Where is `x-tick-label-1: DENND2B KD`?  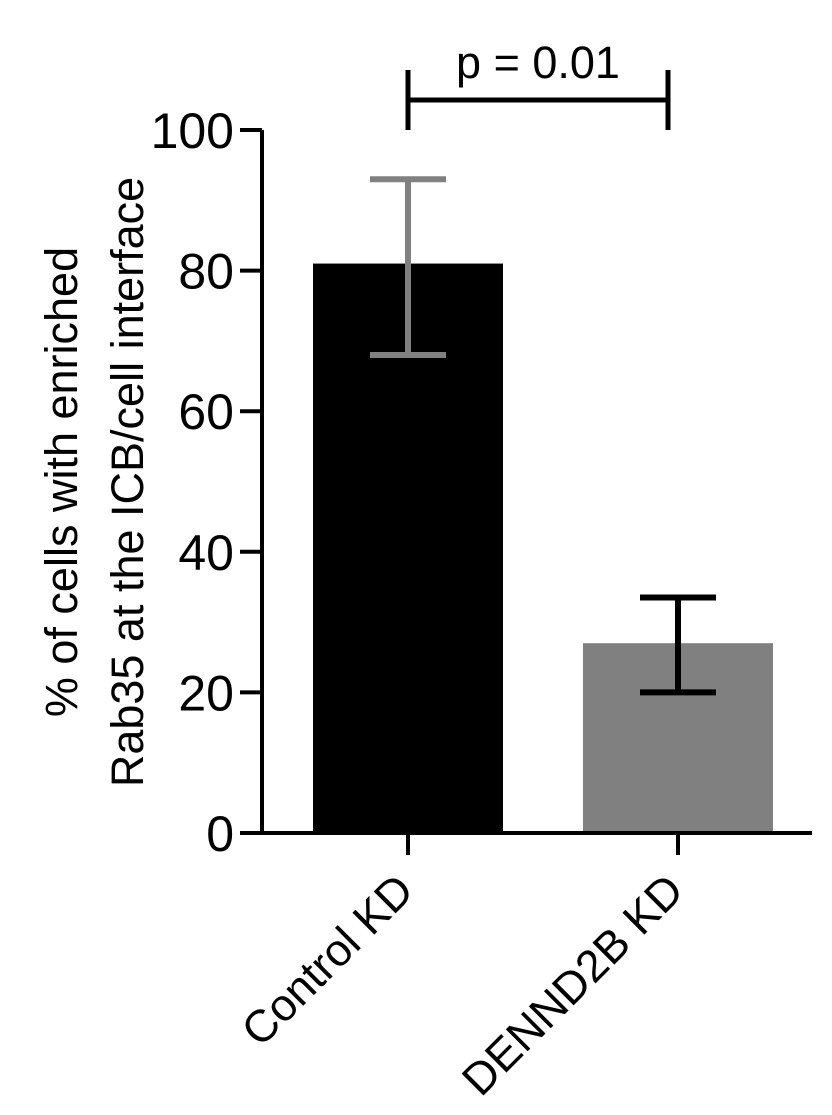 x-tick-label-1: DENND2B KD is located at coordinates (572, 984).